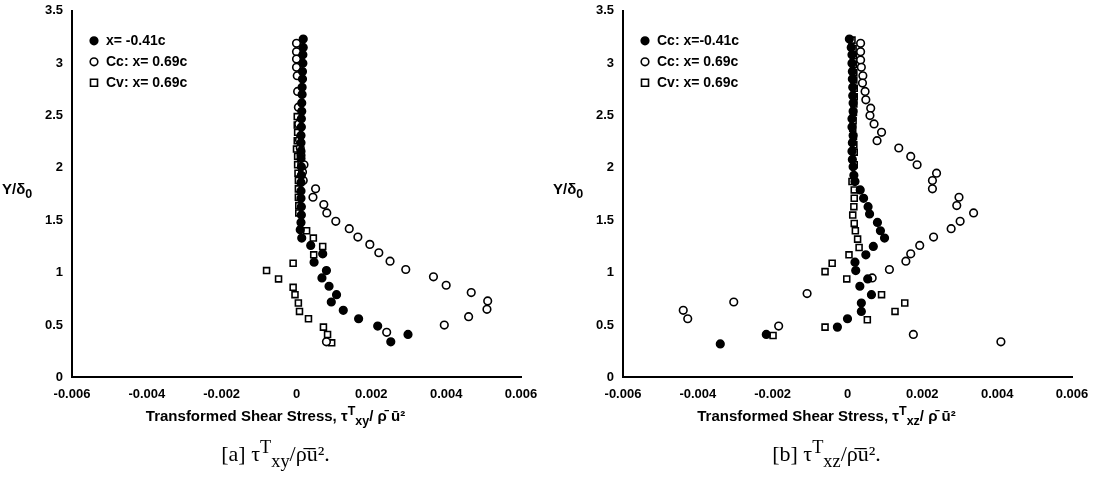 The height and width of the screenshot is (482, 1102). What do you see at coordinates (826, 454) in the screenshot?
I see `text: [b] τ$^{T}$$_{xz}$/ρ̄ū².` at bounding box center [826, 454].